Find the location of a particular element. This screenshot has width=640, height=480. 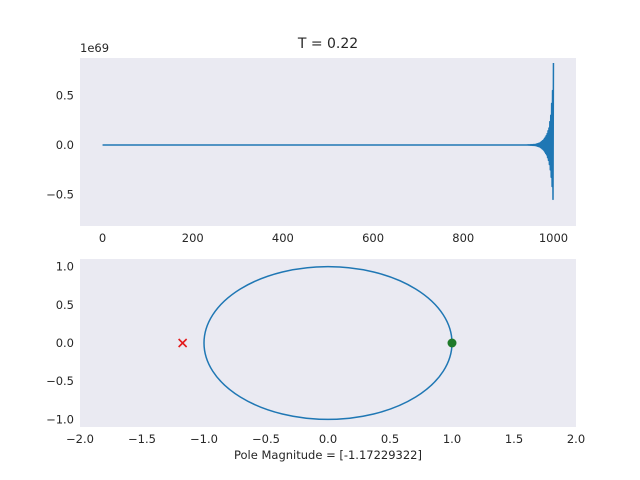

y-tick-label: −1.0 is located at coordinates (60, 419).